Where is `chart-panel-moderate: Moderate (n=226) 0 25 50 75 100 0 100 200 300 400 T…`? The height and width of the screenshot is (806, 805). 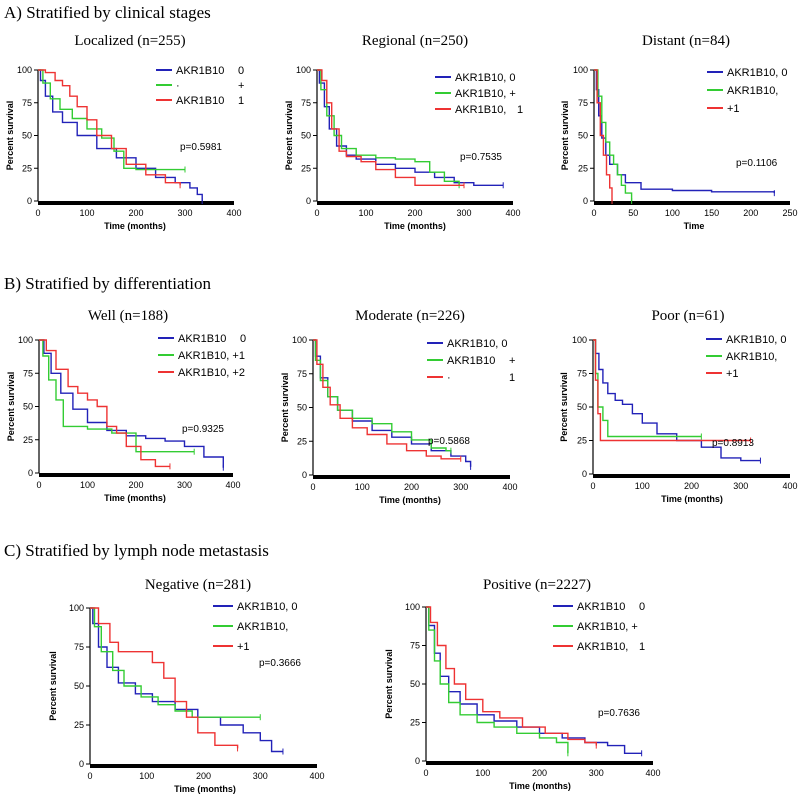
chart-panel-moderate: Moderate (n=226) 0 25 50 75 100 0 100 200 300 400 T… is located at coordinates (399, 406).